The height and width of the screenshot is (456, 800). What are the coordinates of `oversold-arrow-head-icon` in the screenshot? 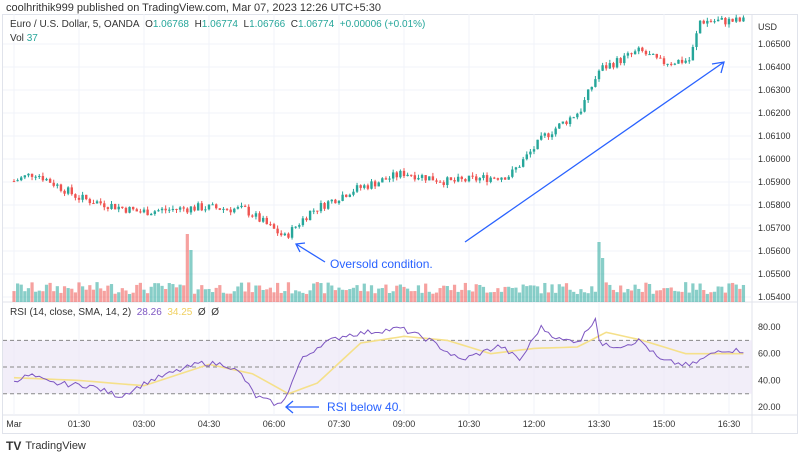 It's located at (300, 247).